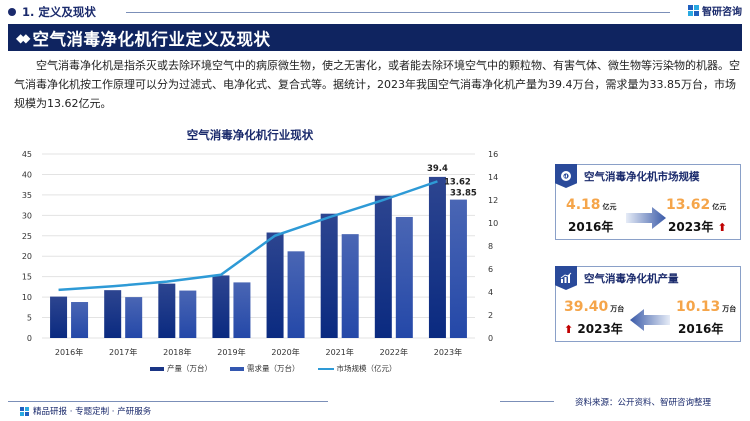 This screenshot has height=421, width=750. What do you see at coordinates (437, 169) in the screenshot?
I see `data-label-production: 39.4` at bounding box center [437, 169].